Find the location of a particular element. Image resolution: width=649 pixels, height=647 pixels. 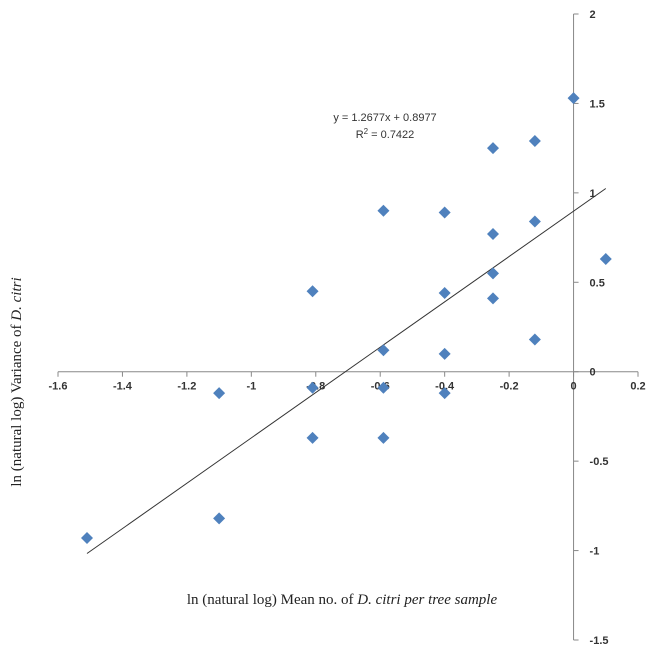

y-axis-title: ln (natural log) Variance of D. citri is located at coordinates (17, 381).